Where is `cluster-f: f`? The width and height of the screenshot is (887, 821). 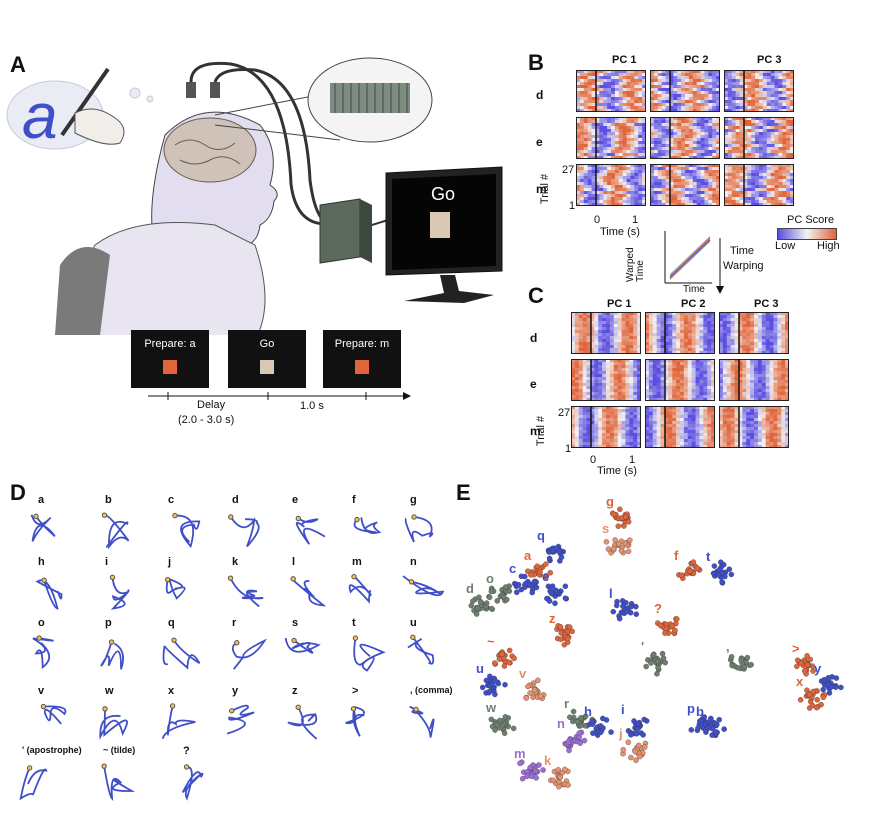
cluster-f: f is located at coordinates (688, 564).